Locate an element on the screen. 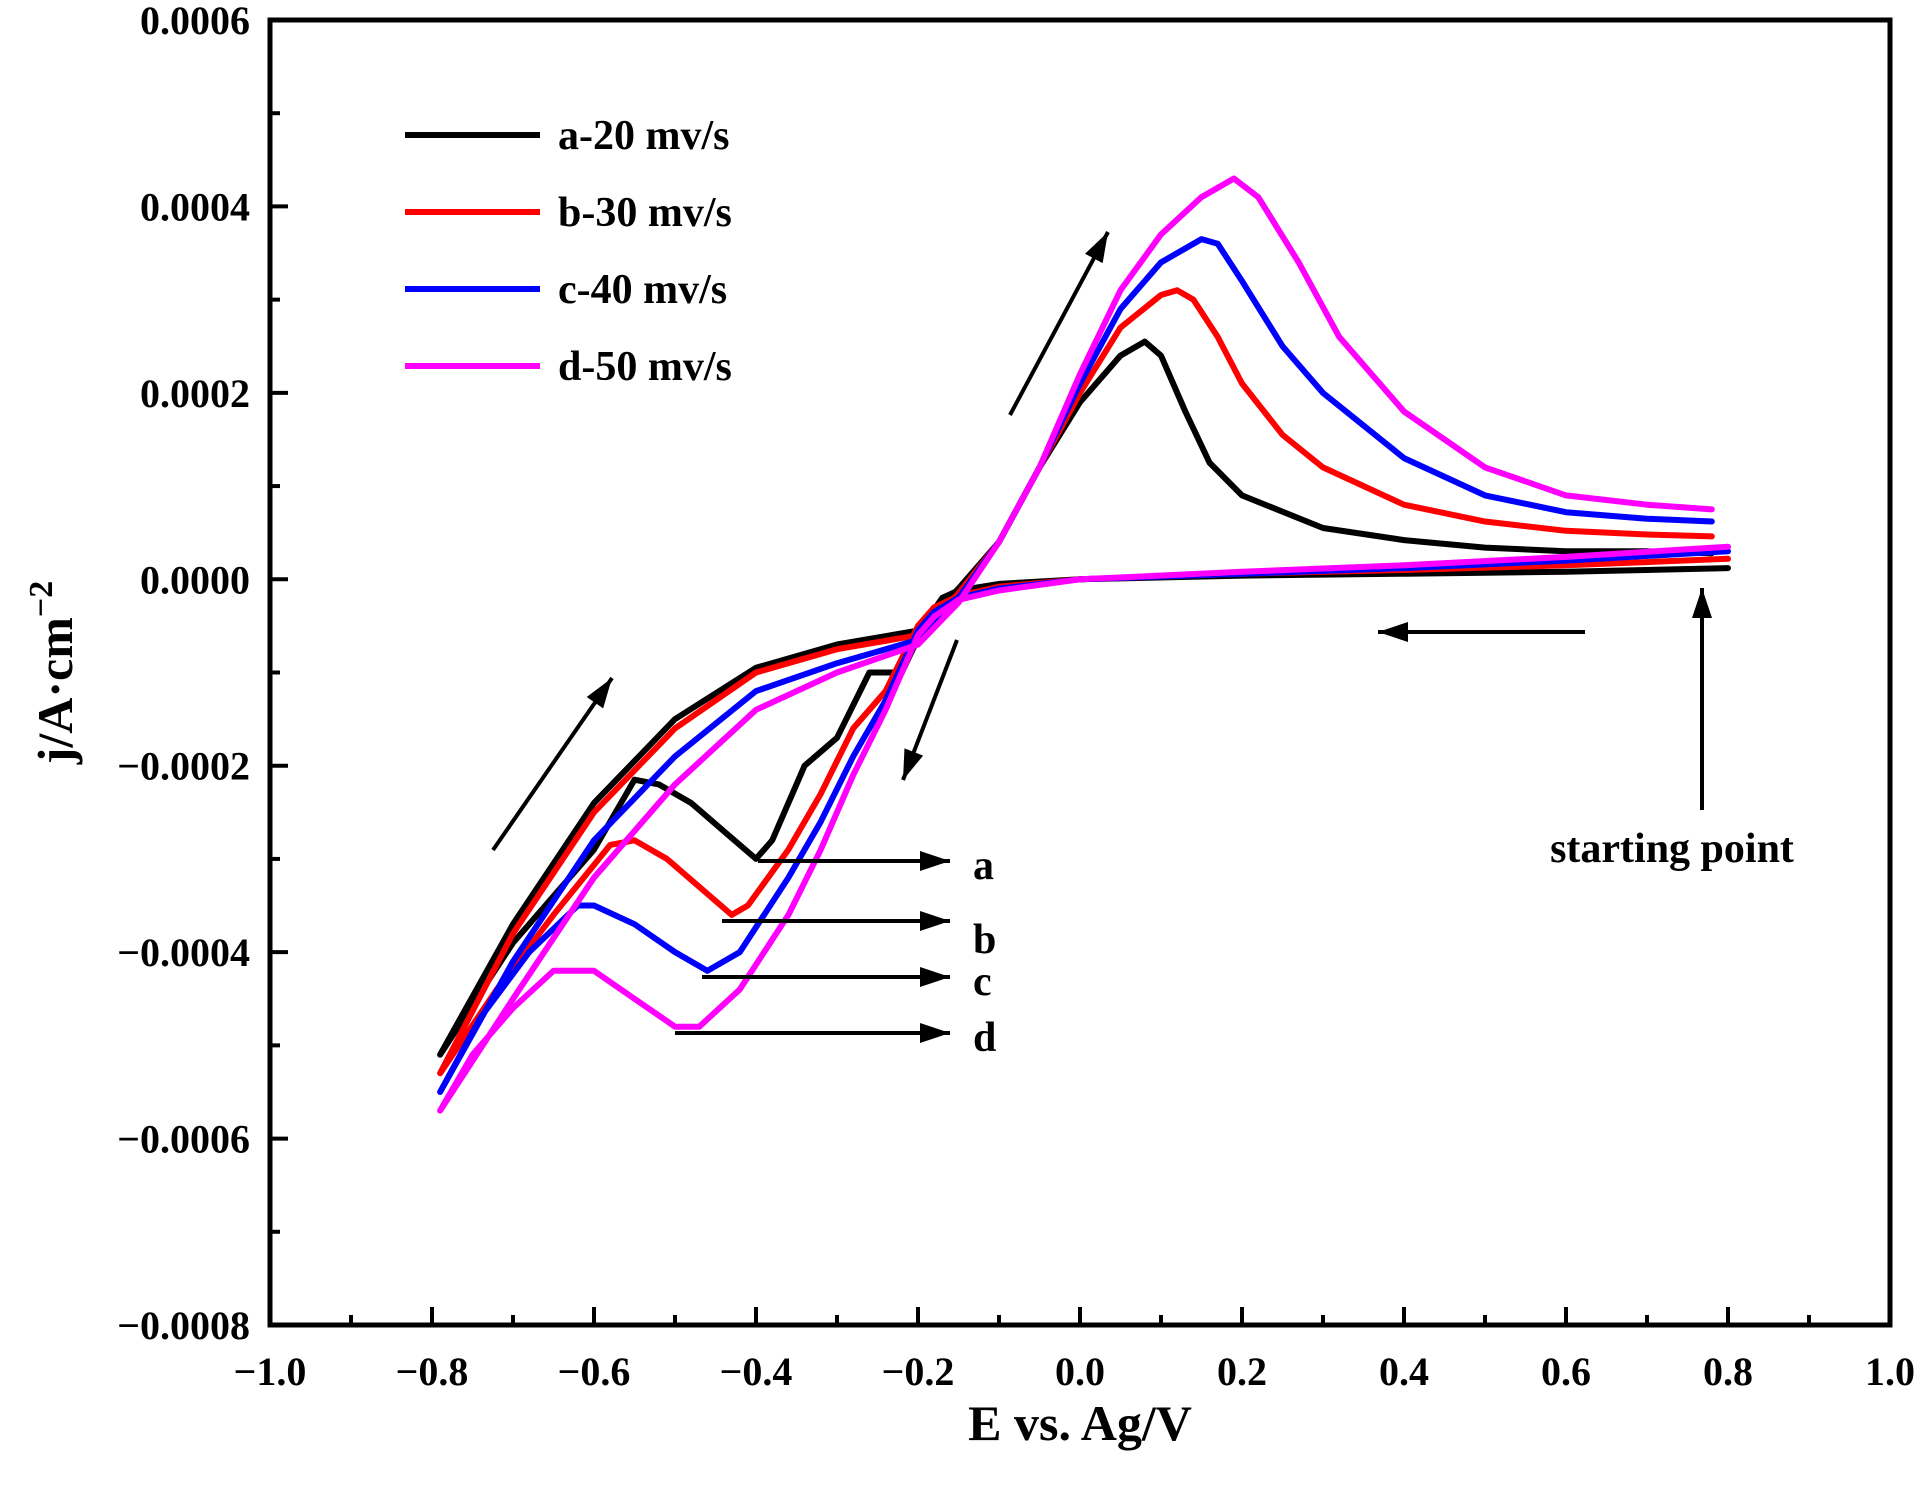  peak-arrow-a-head is located at coordinates (935, 861).